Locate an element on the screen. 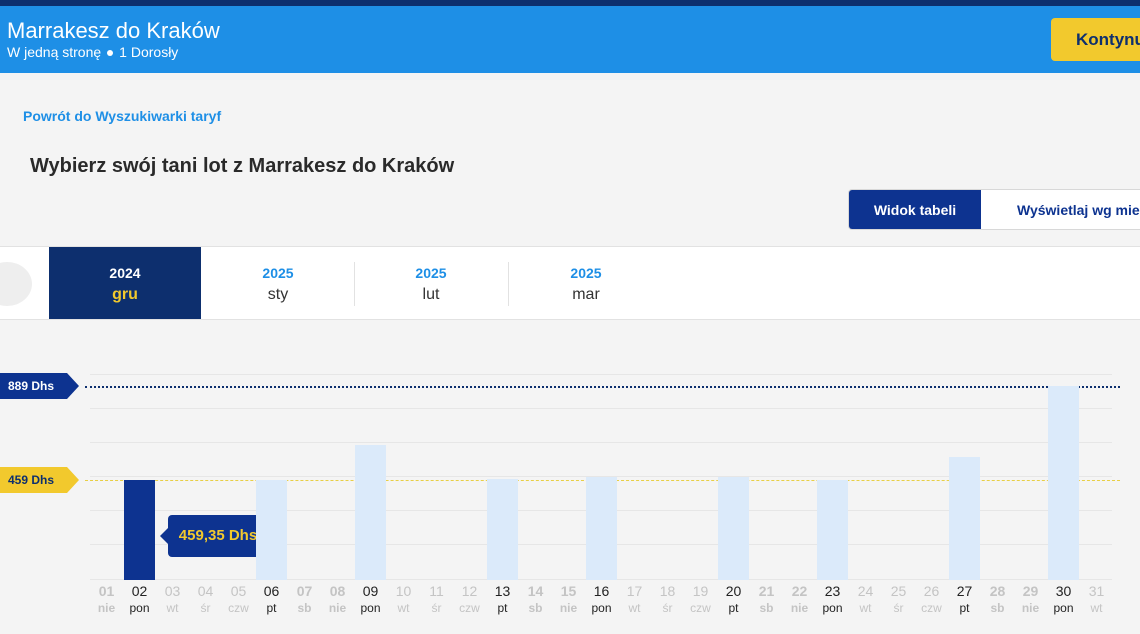 The height and width of the screenshot is (634, 1140). day-label: 24 wt is located at coordinates (865, 599).